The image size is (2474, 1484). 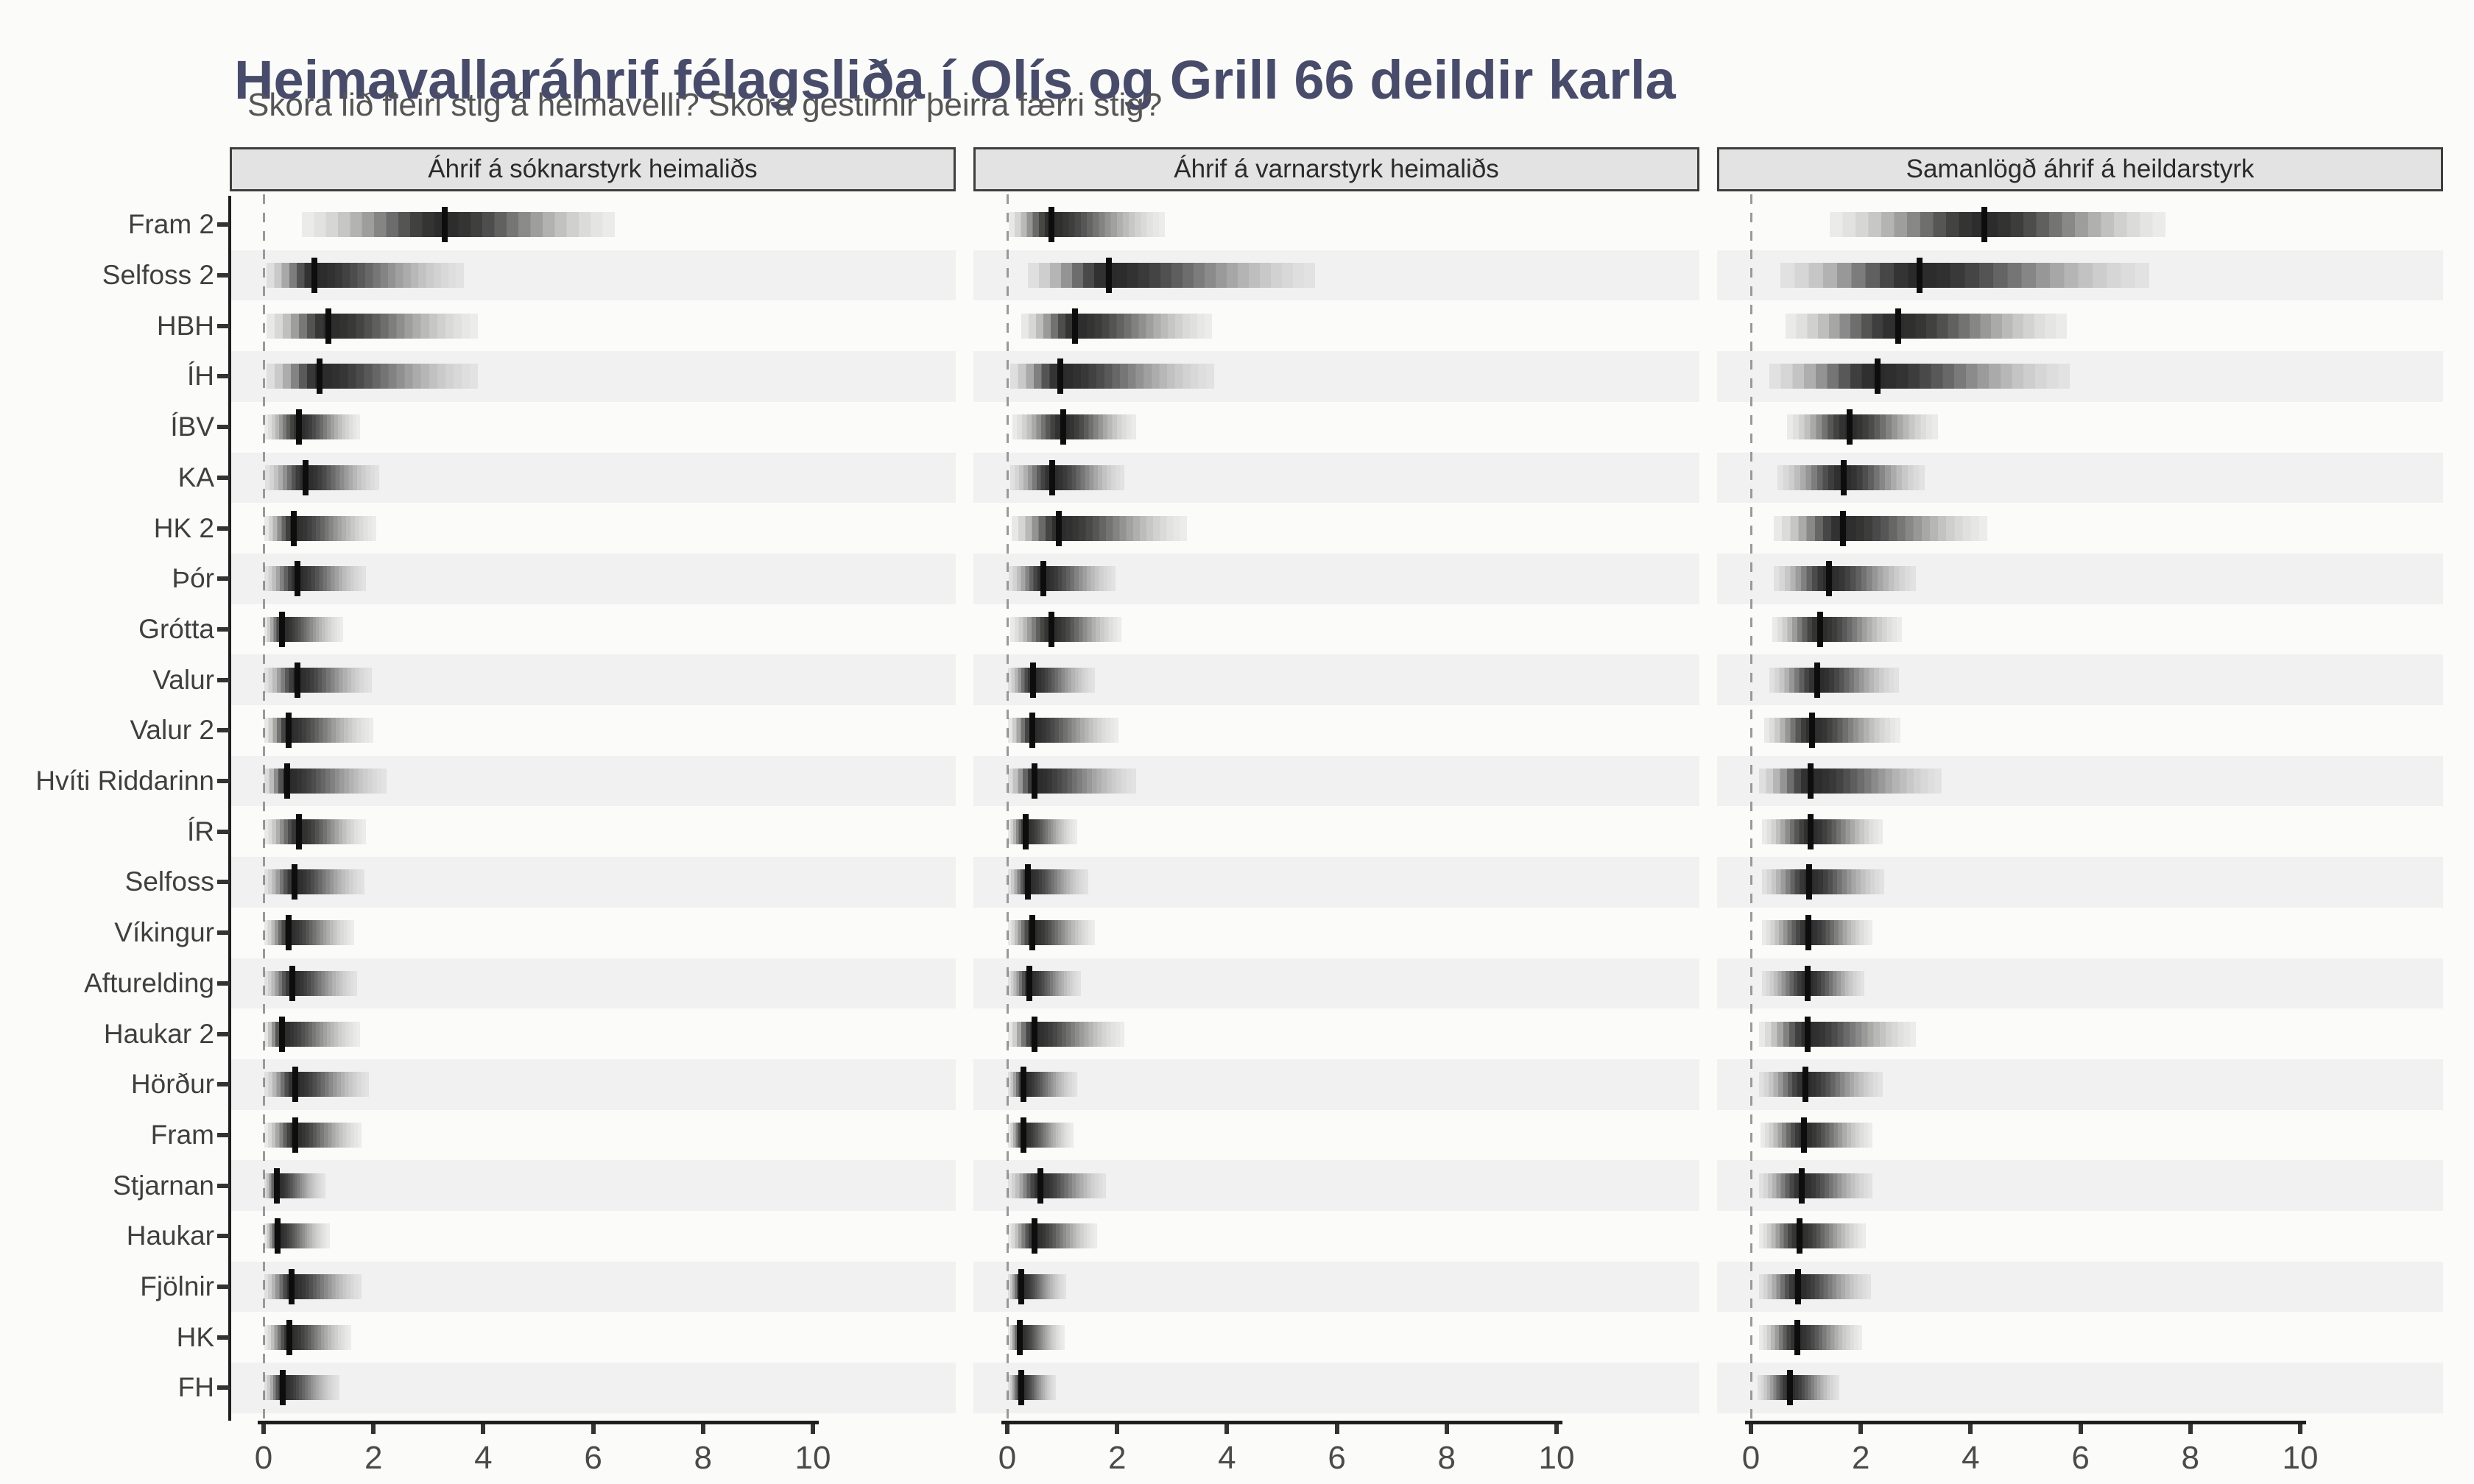 What do you see at coordinates (195, 477) in the screenshot?
I see `y-axis-label: KA` at bounding box center [195, 477].